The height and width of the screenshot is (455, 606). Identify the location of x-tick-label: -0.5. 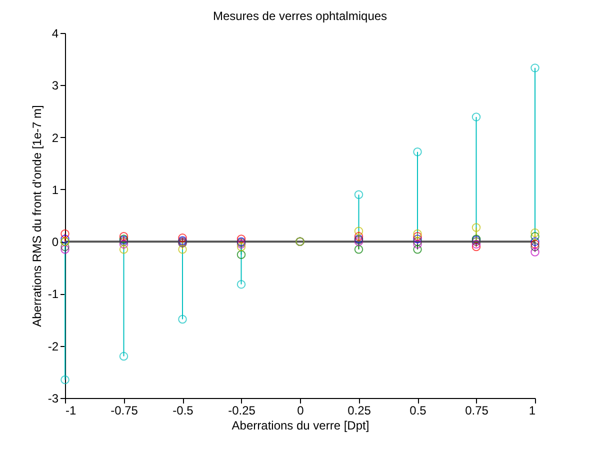
(183, 411).